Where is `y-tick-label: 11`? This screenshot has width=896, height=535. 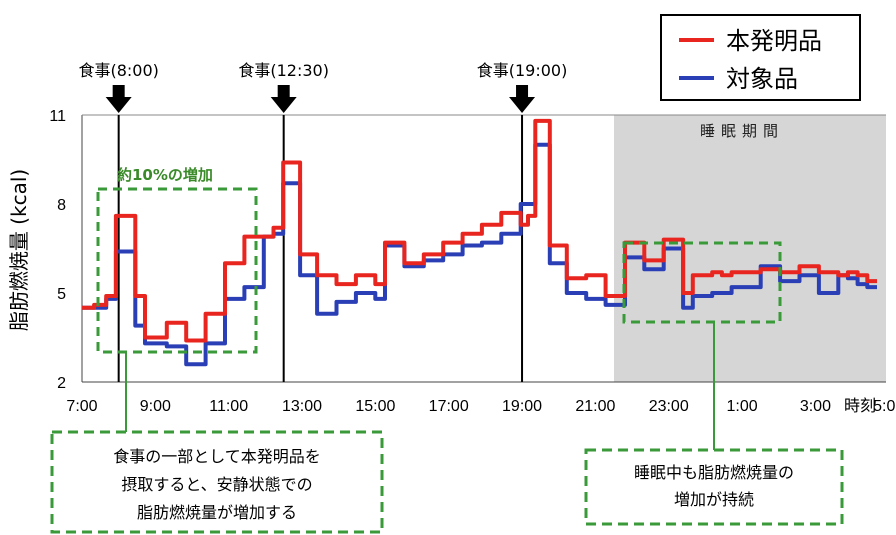
y-tick-label: 11 is located at coordinates (57, 116).